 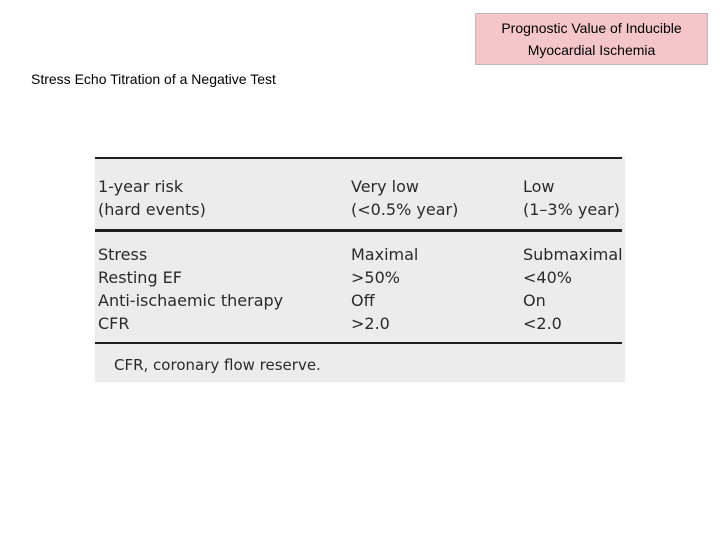 What do you see at coordinates (370, 323) in the screenshot?
I see `row-very-low: >2.0` at bounding box center [370, 323].